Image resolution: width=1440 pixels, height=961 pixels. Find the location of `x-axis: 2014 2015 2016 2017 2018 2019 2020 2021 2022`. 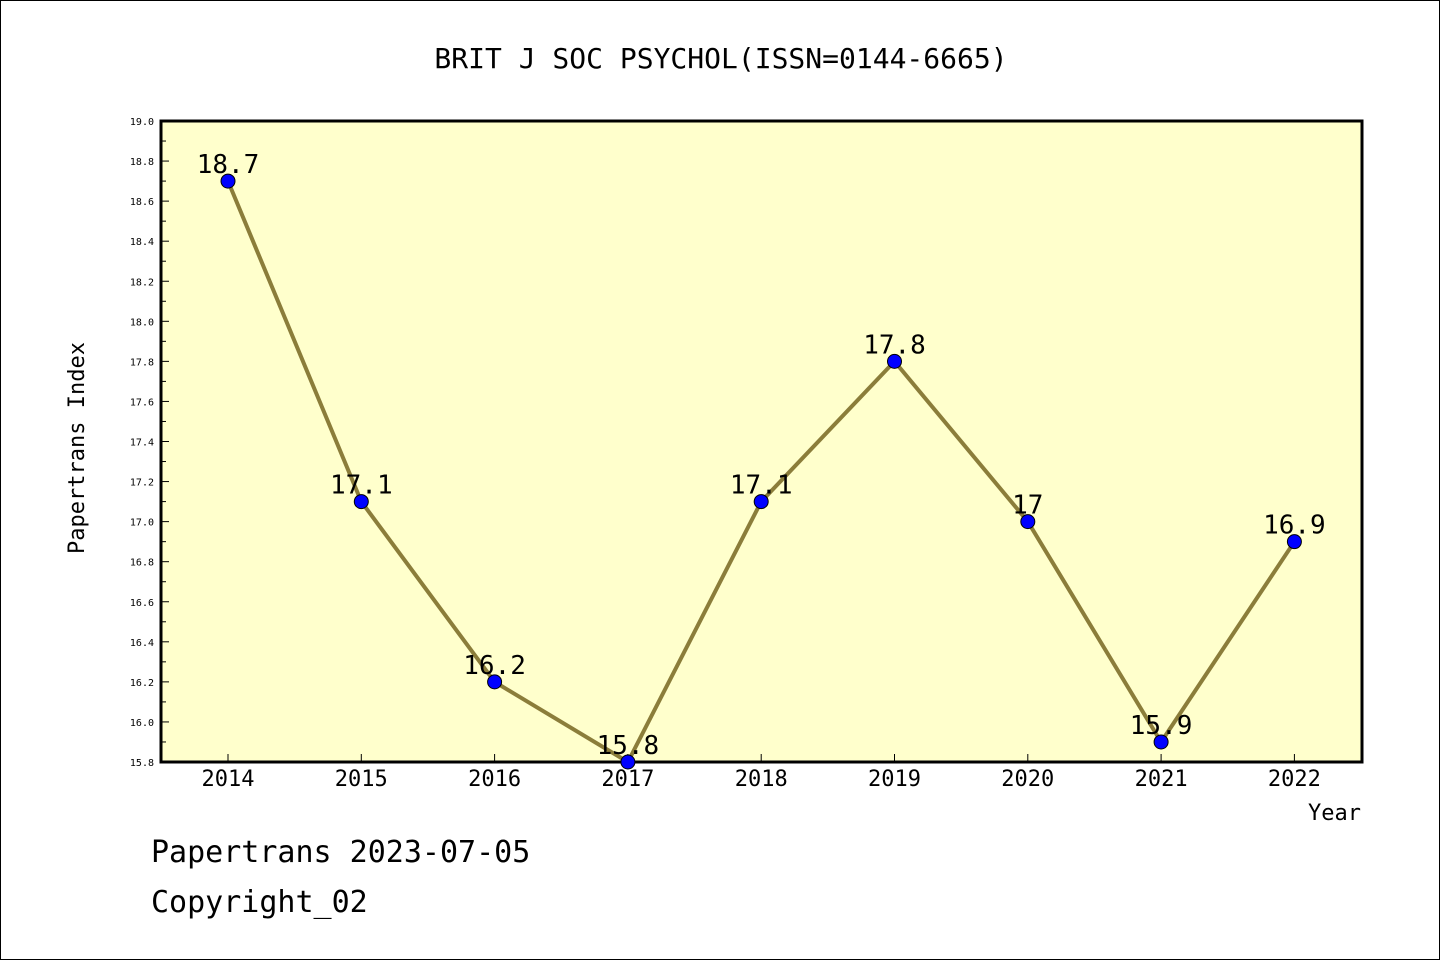

x-axis: 2014 2015 2016 2017 2018 2019 2020 2021 2022 is located at coordinates (761, 773).